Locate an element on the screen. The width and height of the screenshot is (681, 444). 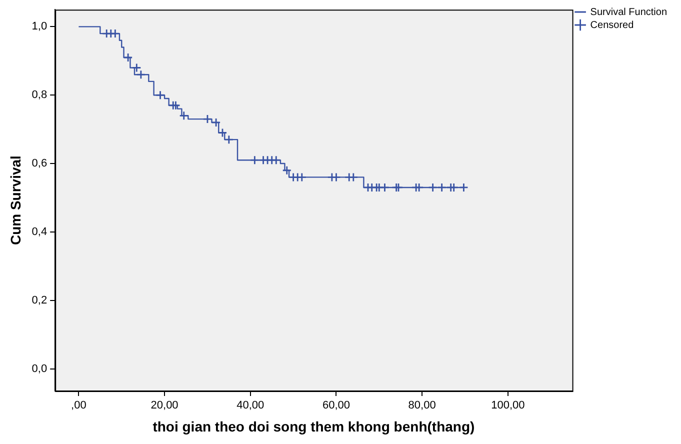
x-tick-label: 40,00 is located at coordinates (250, 406).